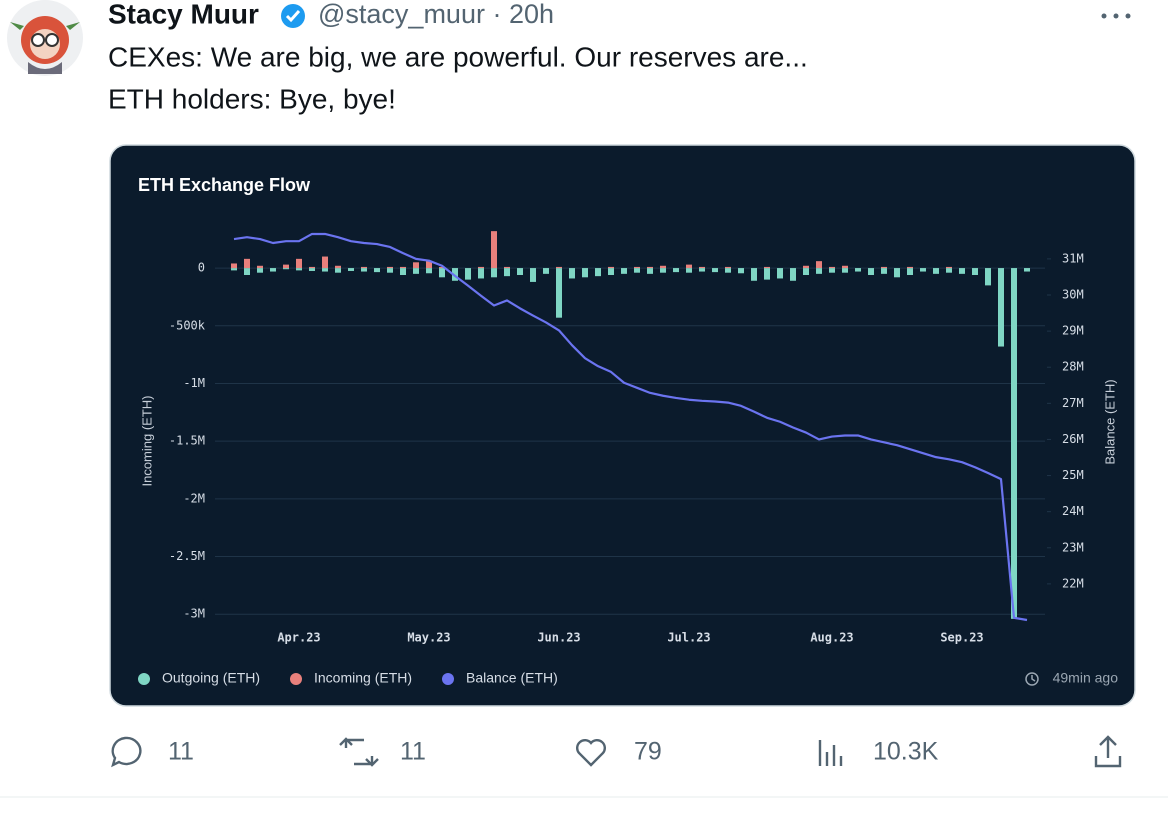 The image size is (1168, 813). I want to click on x-tick-label: Sep.23, so click(961, 638).